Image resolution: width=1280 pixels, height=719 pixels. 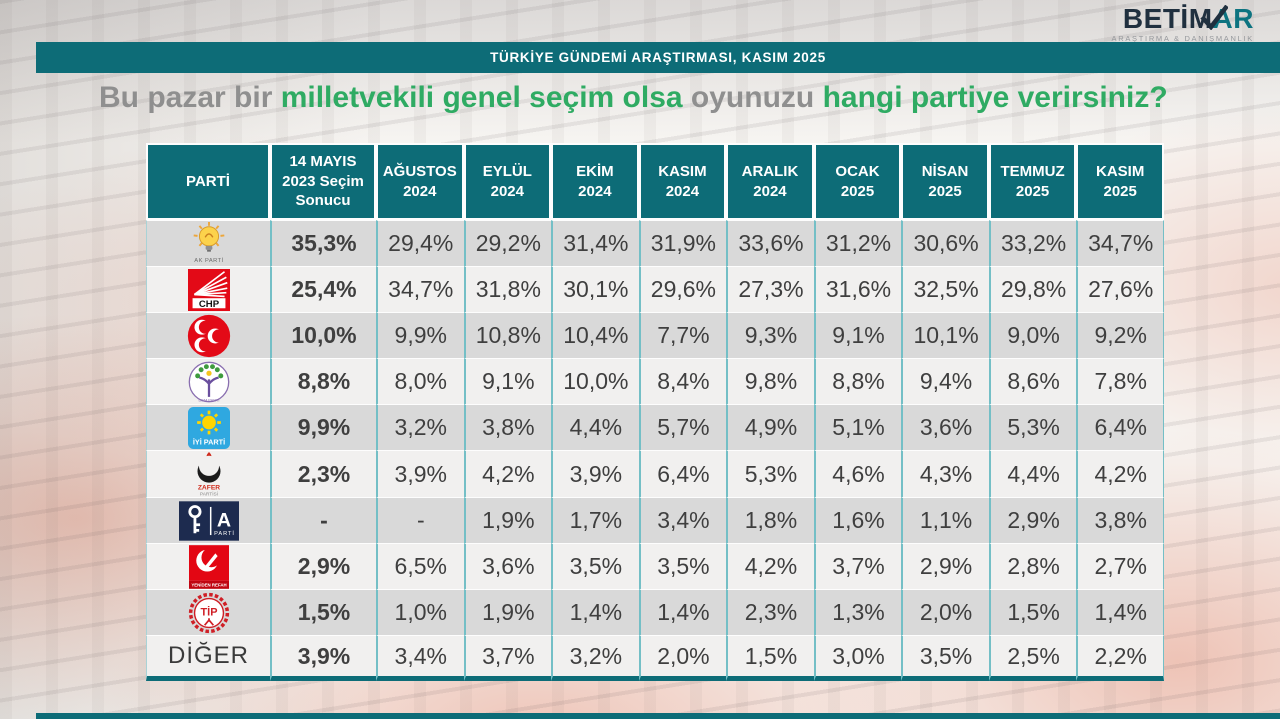 What do you see at coordinates (945, 612) in the screenshot?
I see `poll-value-cell: 2,0%` at bounding box center [945, 612].